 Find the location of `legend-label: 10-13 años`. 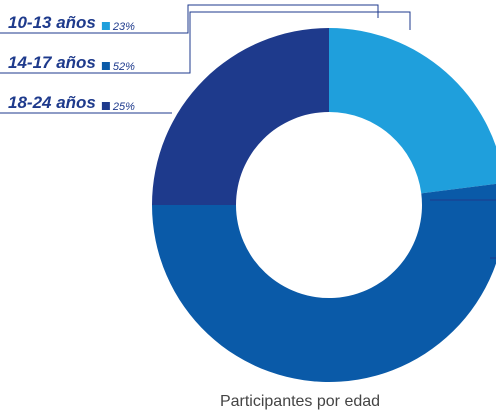

legend-label: 10-13 años is located at coordinates (52, 22).